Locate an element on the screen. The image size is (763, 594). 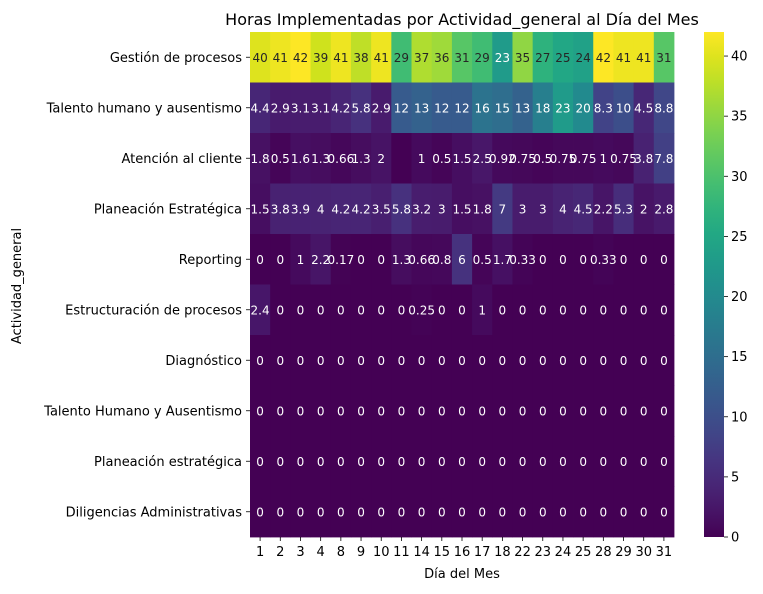
cell-value-label: 12 is located at coordinates (401, 108).